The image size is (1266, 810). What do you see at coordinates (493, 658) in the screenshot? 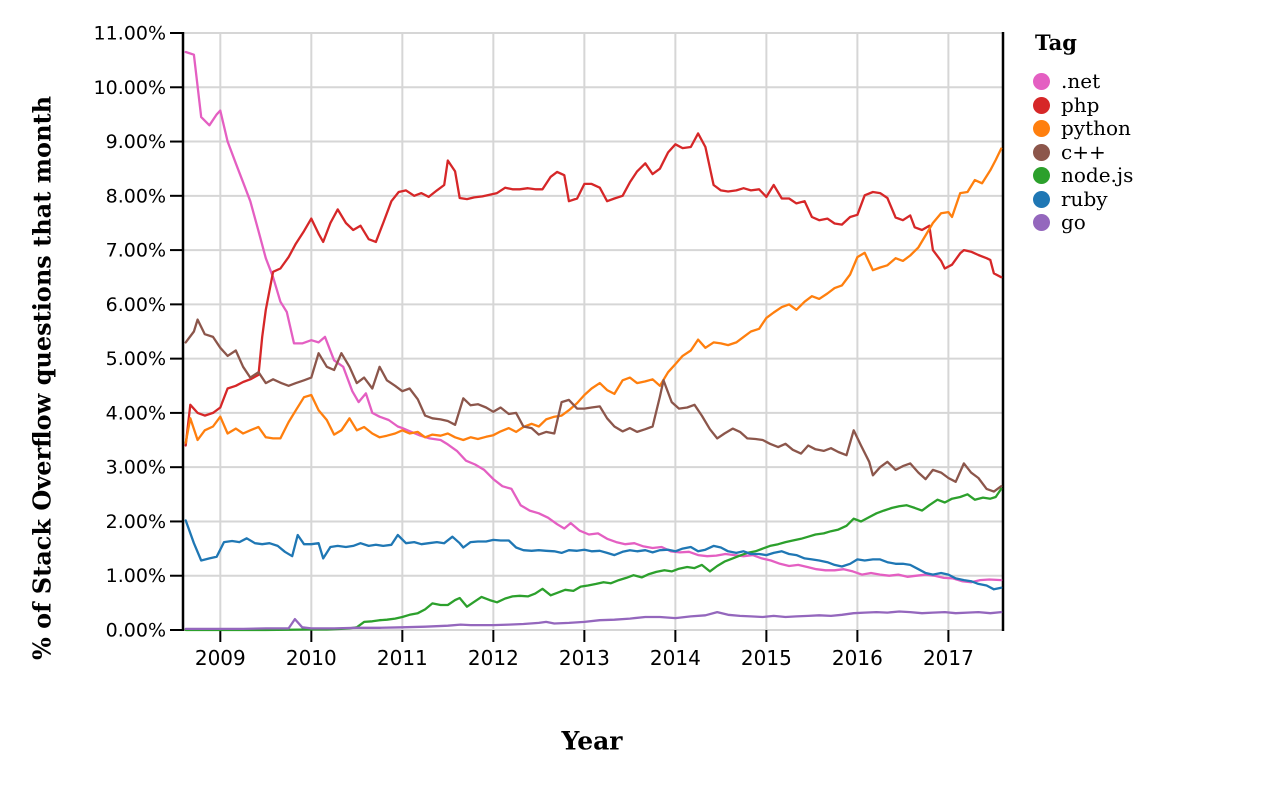
I see `x-tick-label: 2012` at bounding box center [493, 658].